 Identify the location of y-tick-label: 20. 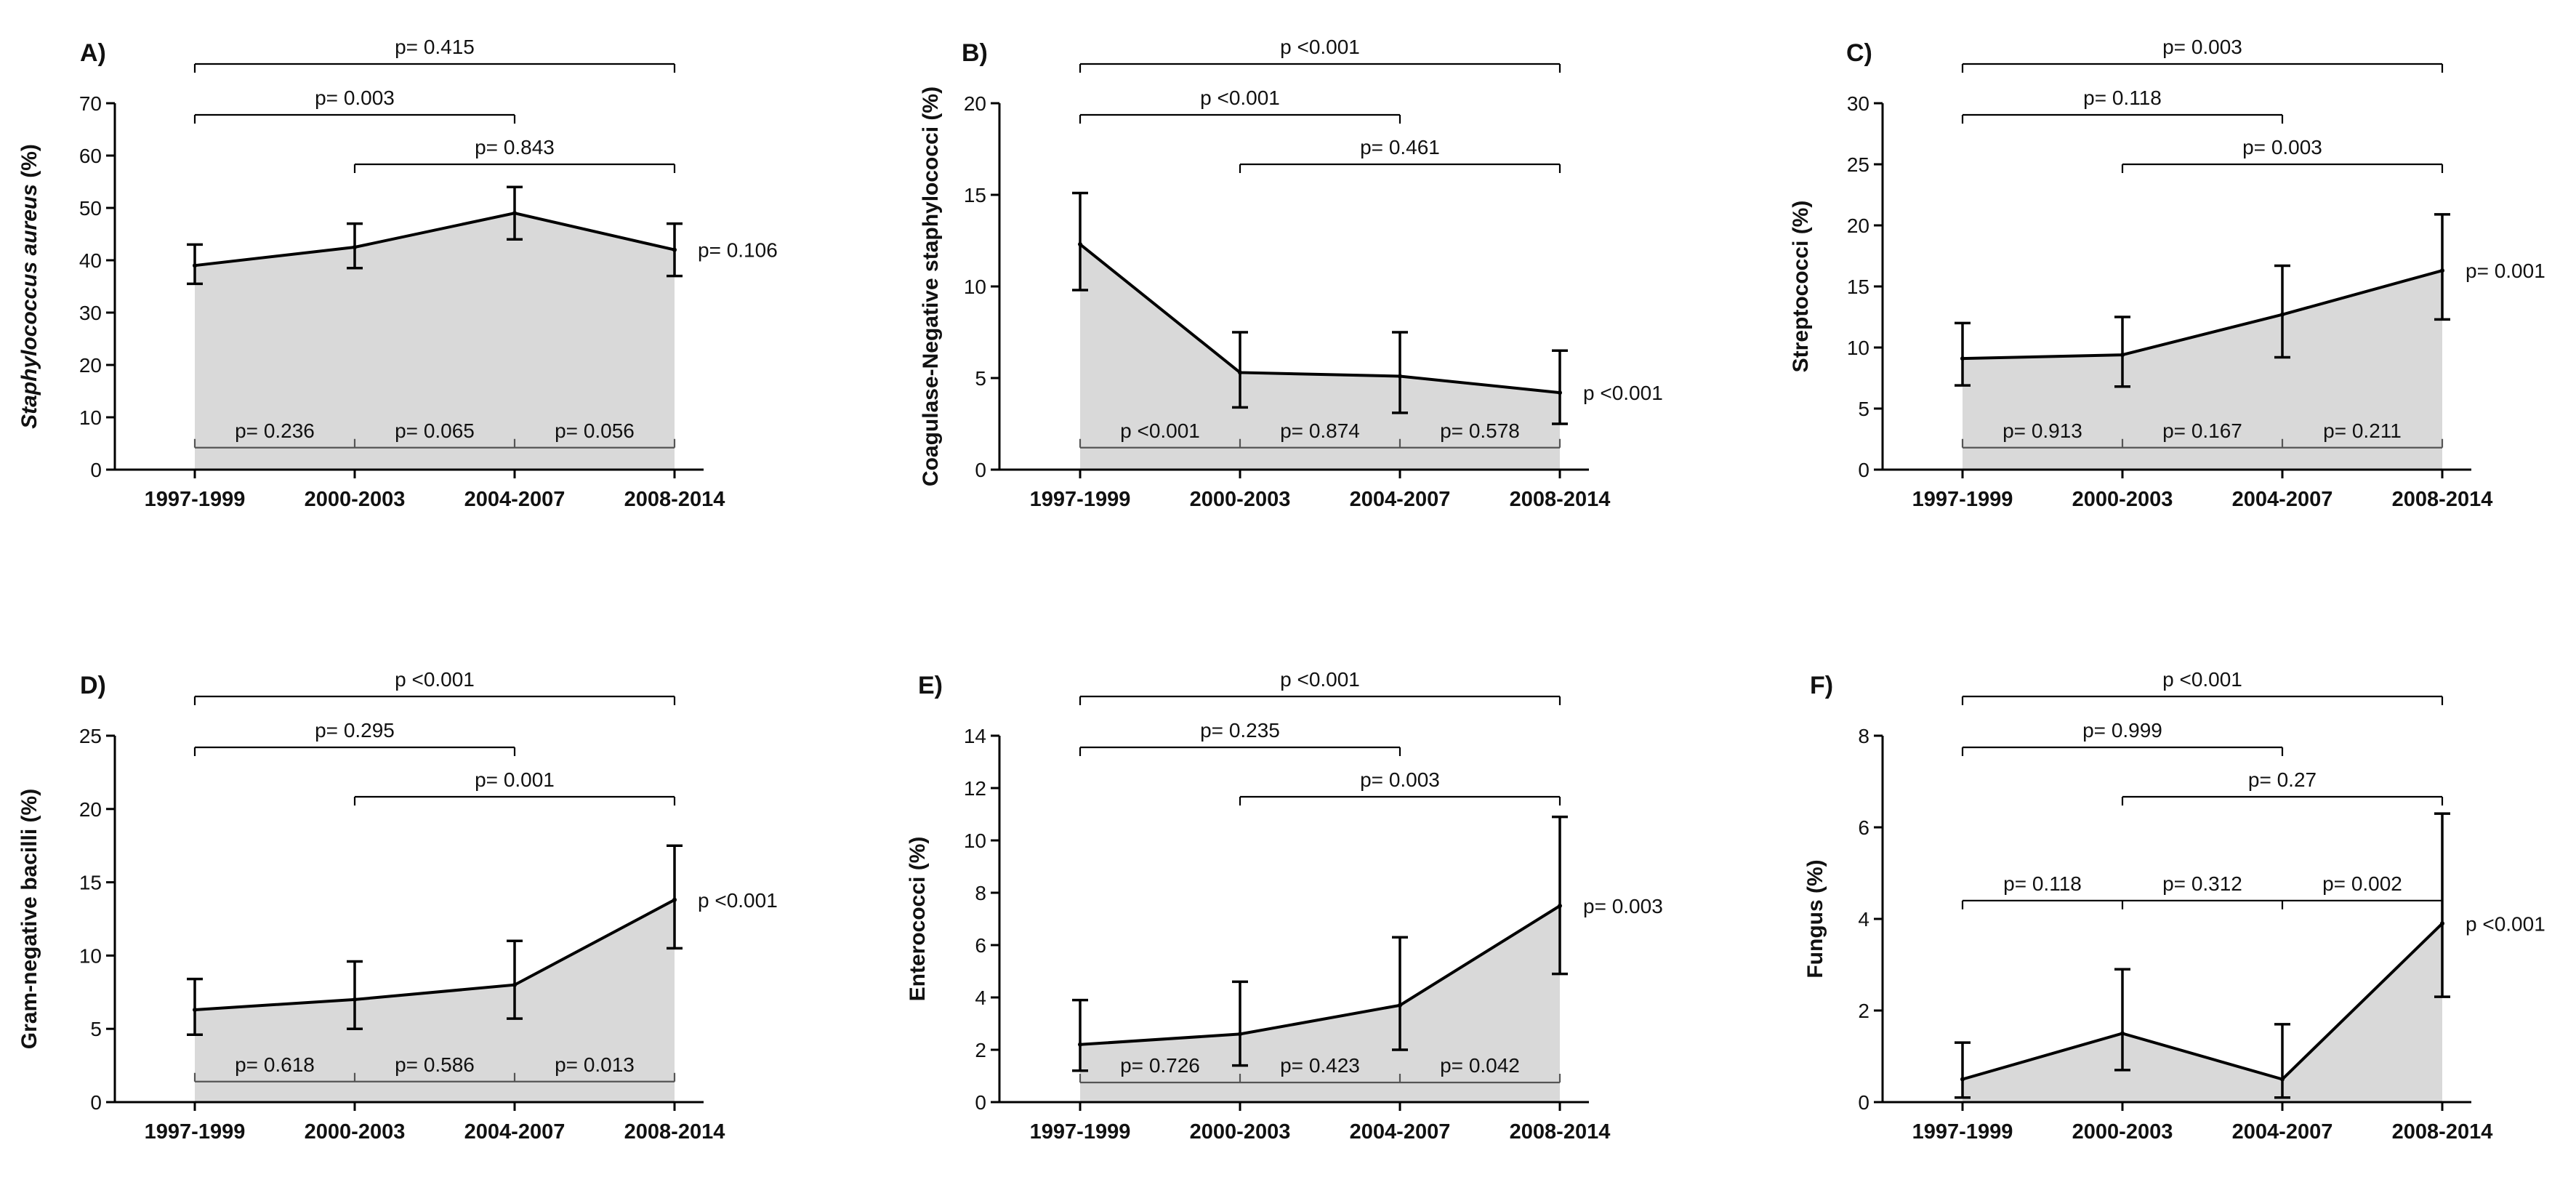
(975, 104).